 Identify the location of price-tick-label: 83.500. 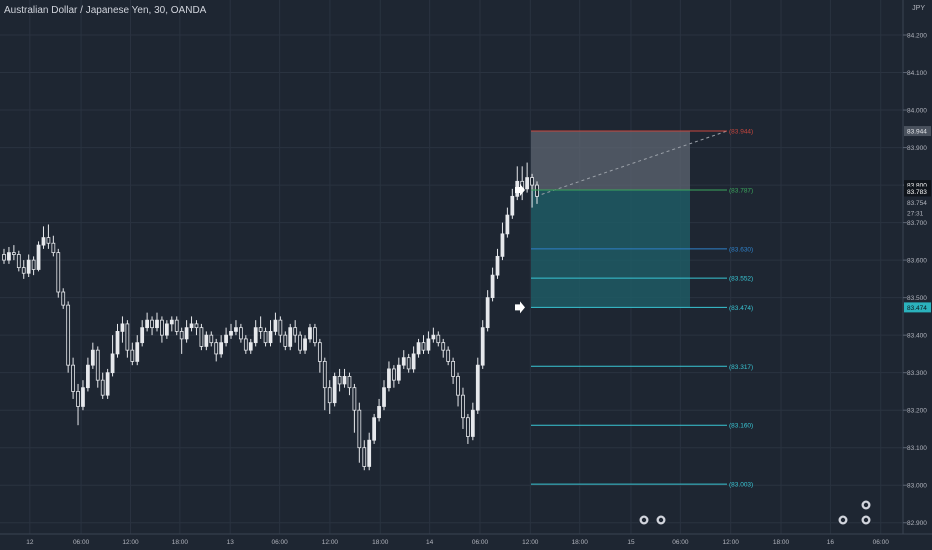
(917, 298).